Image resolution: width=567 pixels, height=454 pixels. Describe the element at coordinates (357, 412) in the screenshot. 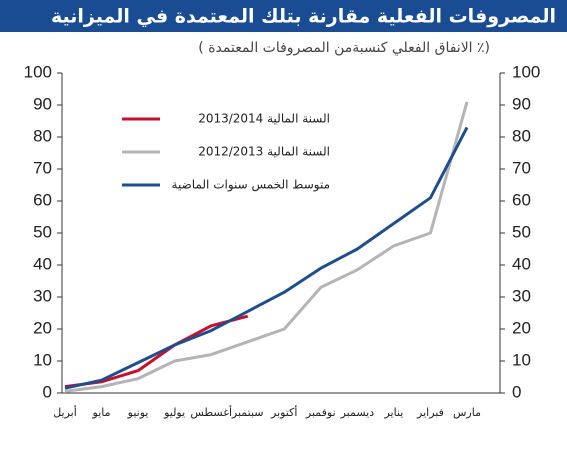

I see `x-tick-label: ديسمبر` at that location.